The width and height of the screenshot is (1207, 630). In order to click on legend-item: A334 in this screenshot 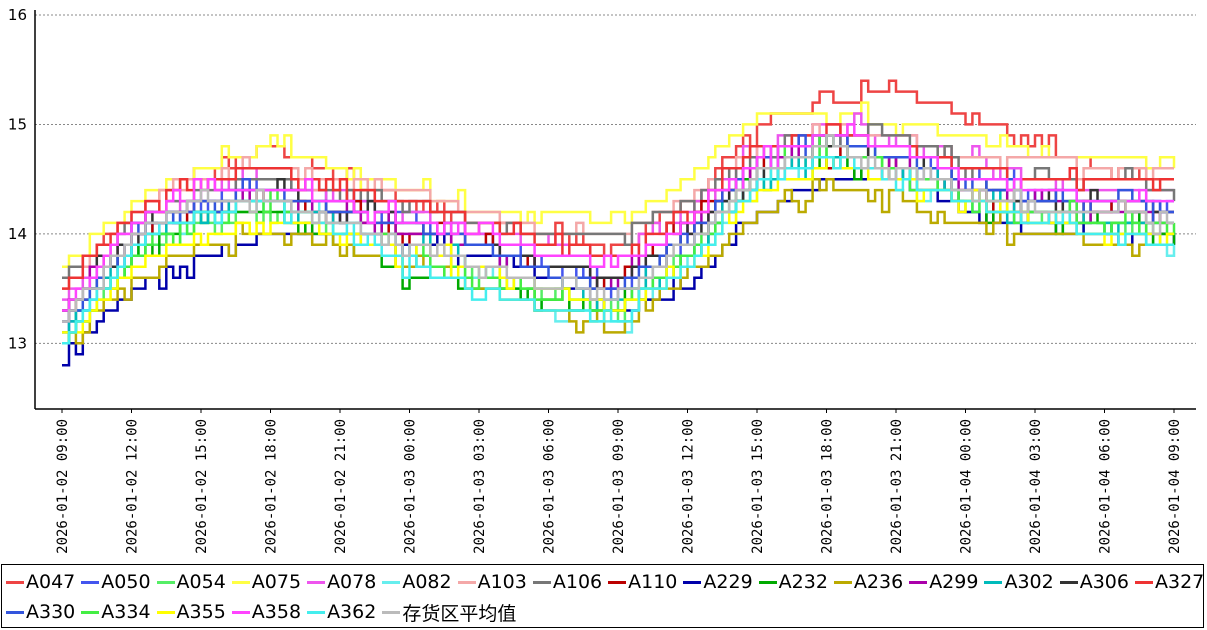, I will do `click(116, 612)`.